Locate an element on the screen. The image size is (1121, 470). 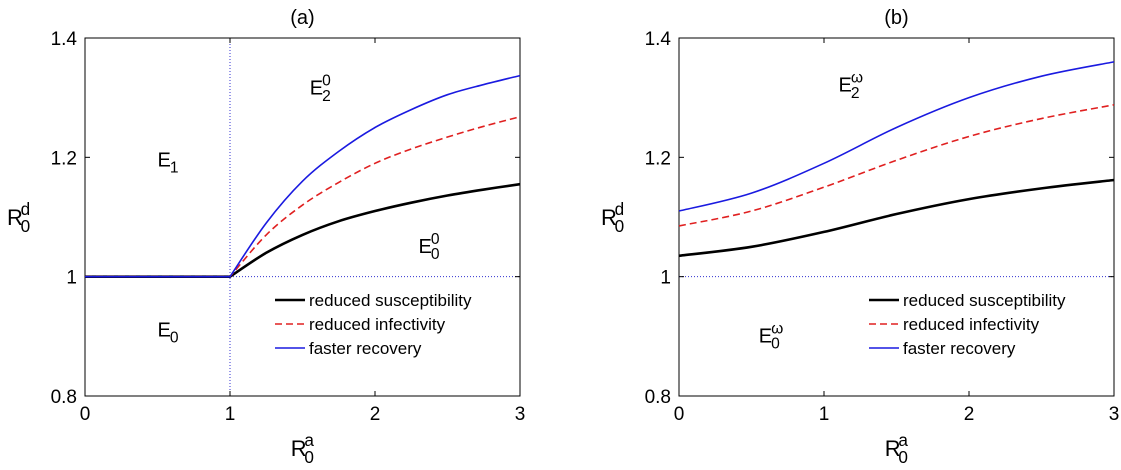
region-label: E 20 is located at coordinates (320, 89).